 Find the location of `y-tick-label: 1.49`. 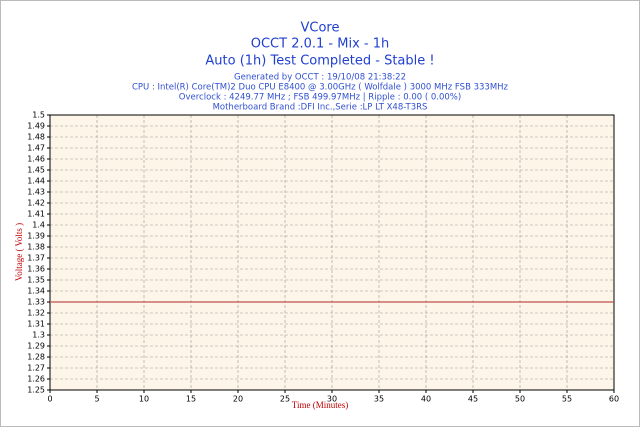

y-tick-label: 1.49 is located at coordinates (36, 126).